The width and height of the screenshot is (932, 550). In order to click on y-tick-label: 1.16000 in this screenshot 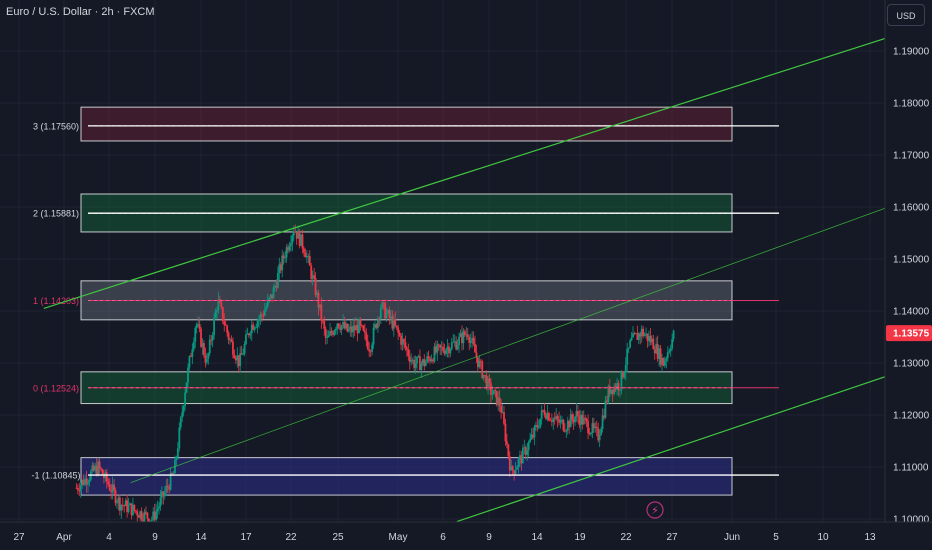, I will do `click(911, 208)`.